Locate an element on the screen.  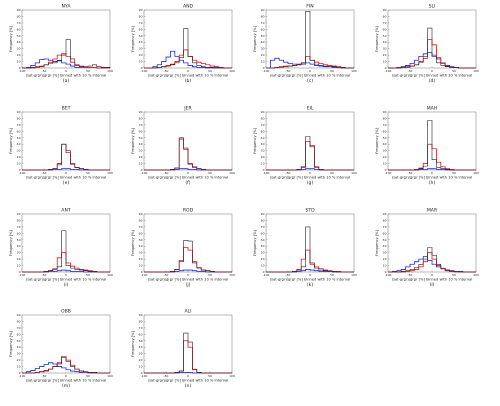
panel-title: SLI is located at coordinates (432, 7).